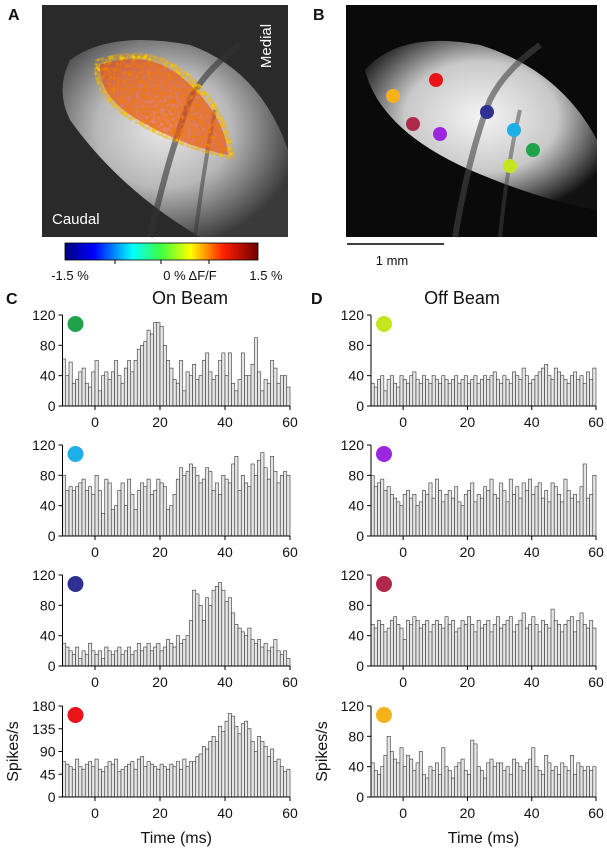 The width and height of the screenshot is (607, 858). What do you see at coordinates (356, 605) in the screenshot?
I see `y-tick-label: 80` at bounding box center [356, 605].